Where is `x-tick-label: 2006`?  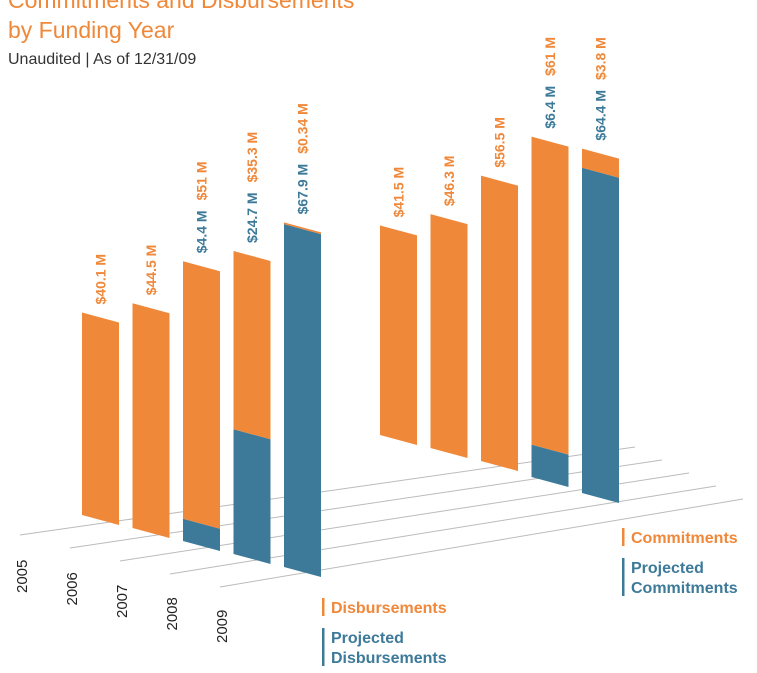 x-tick-label: 2006 is located at coordinates (72, 588).